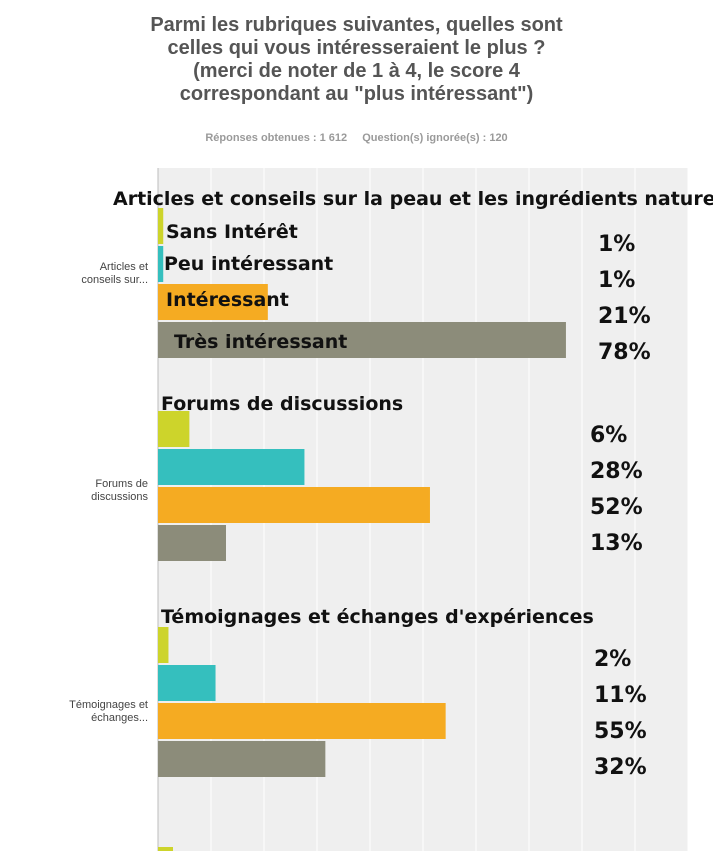 This screenshot has width=713, height=851. I want to click on bar-next-partial, so click(165, 849).